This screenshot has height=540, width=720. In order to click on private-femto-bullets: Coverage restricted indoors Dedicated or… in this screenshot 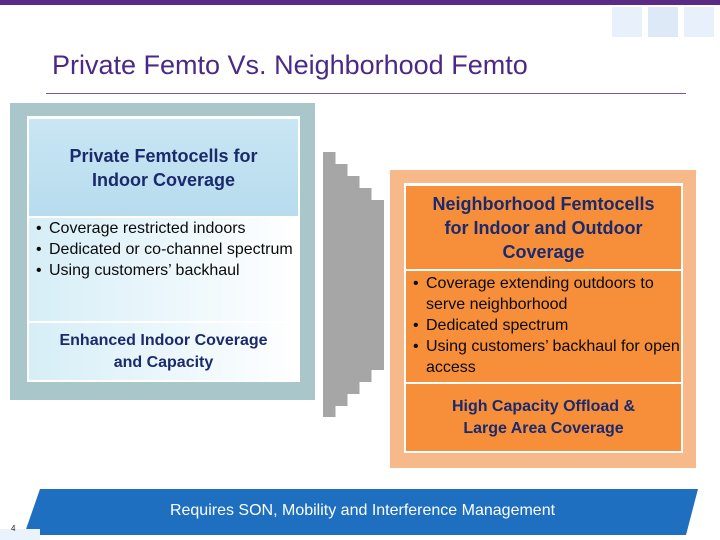, I will do `click(163, 269)`.